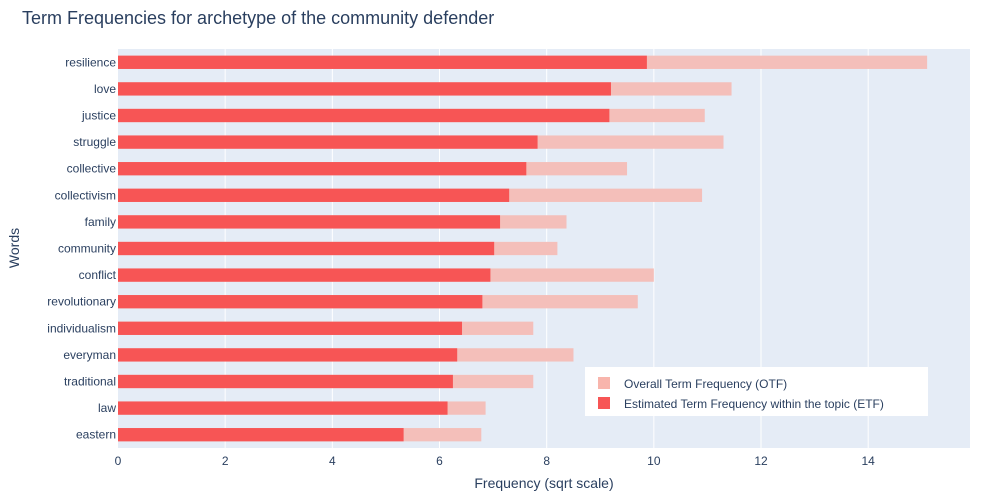 The width and height of the screenshot is (1000, 500). I want to click on x-tick-label: 6, so click(439, 461).